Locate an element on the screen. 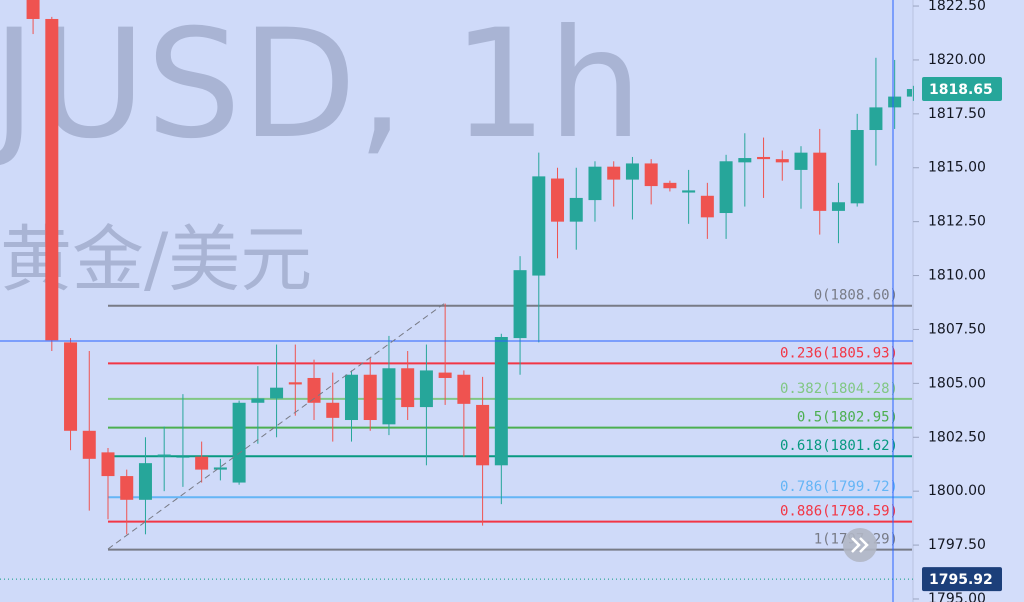 This screenshot has width=1024, height=602. bid-price-tag is located at coordinates (962, 579).